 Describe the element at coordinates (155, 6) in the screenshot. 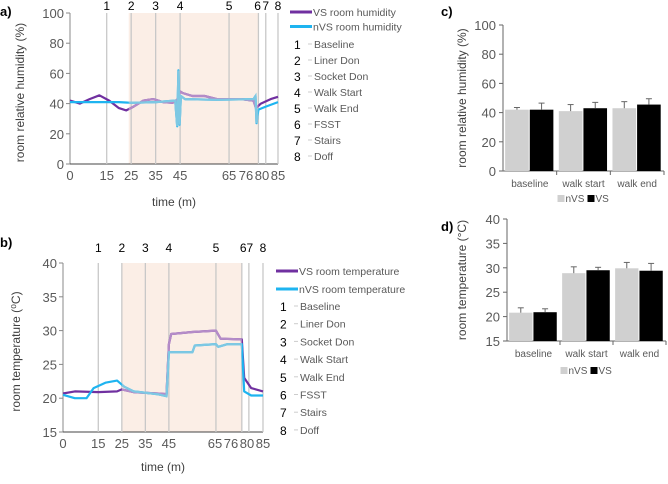

I see `event-number: 3` at that location.